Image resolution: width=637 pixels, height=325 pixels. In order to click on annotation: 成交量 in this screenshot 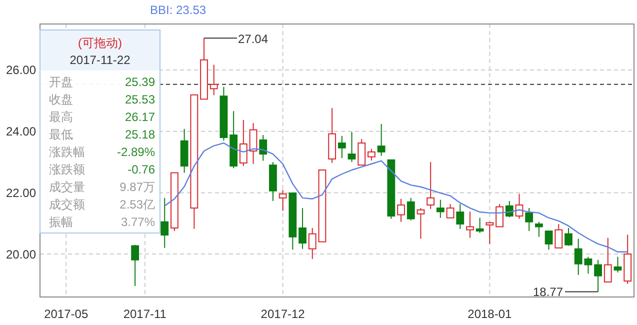, I will do `click(67, 187)`.